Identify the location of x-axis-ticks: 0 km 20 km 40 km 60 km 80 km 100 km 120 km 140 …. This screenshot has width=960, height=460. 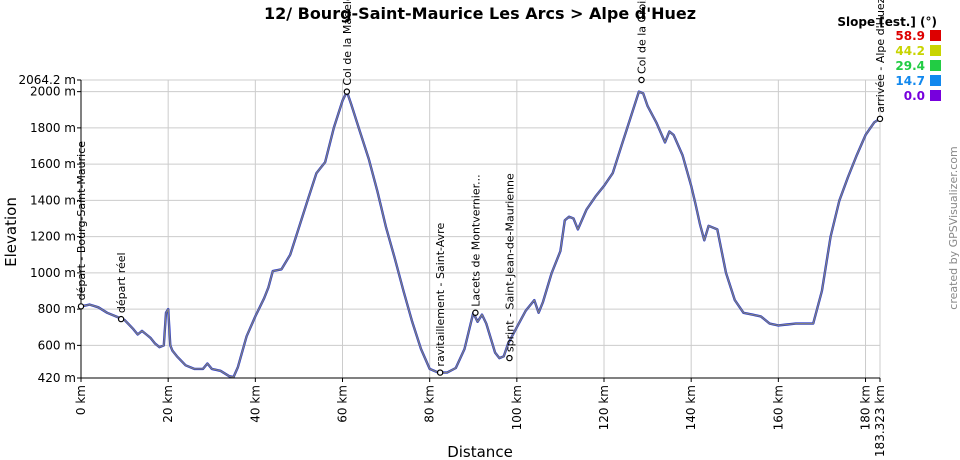
(480, 417).